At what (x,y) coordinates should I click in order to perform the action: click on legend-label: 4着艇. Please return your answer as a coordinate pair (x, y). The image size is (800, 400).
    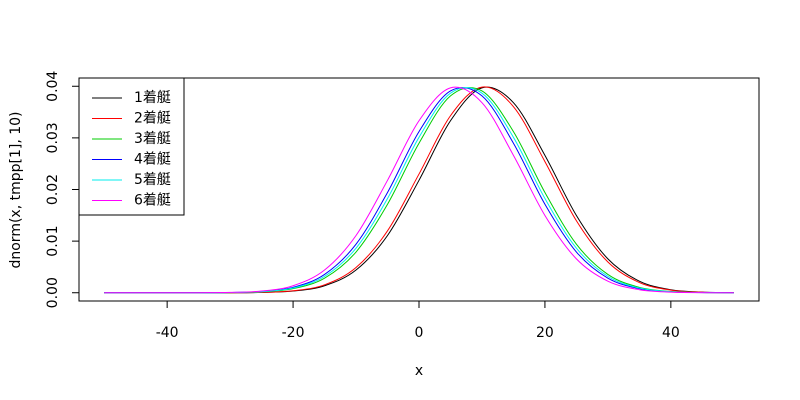
    Looking at the image, I should click on (152, 160).